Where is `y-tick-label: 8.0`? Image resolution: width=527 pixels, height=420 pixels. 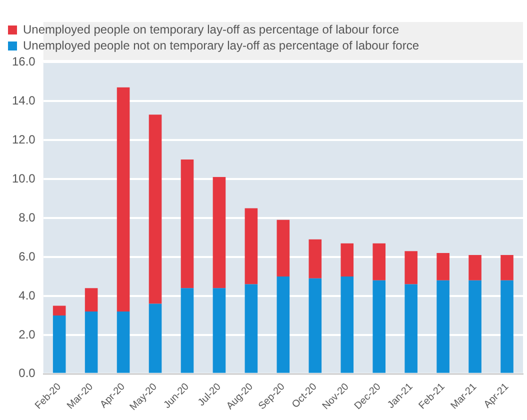
y-tick-label: 8.0 is located at coordinates (27, 217).